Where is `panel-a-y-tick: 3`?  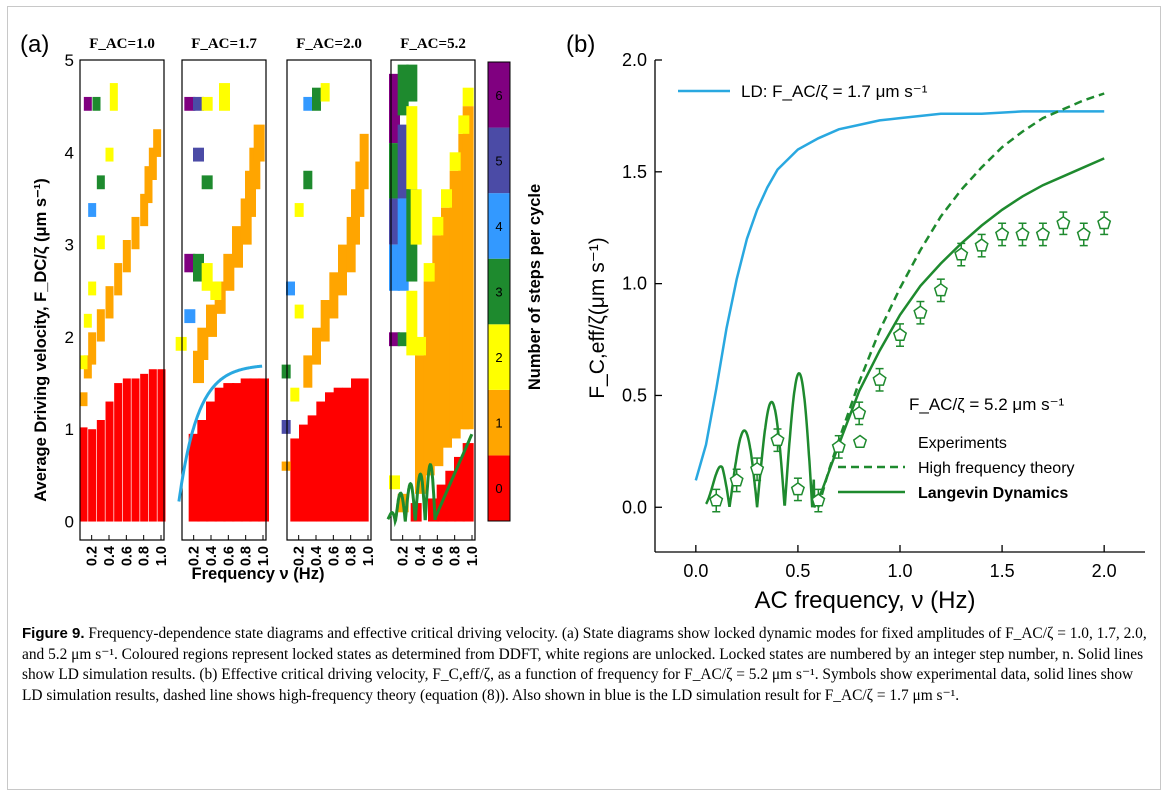
panel-a-y-tick: 3 is located at coordinates (69, 245).